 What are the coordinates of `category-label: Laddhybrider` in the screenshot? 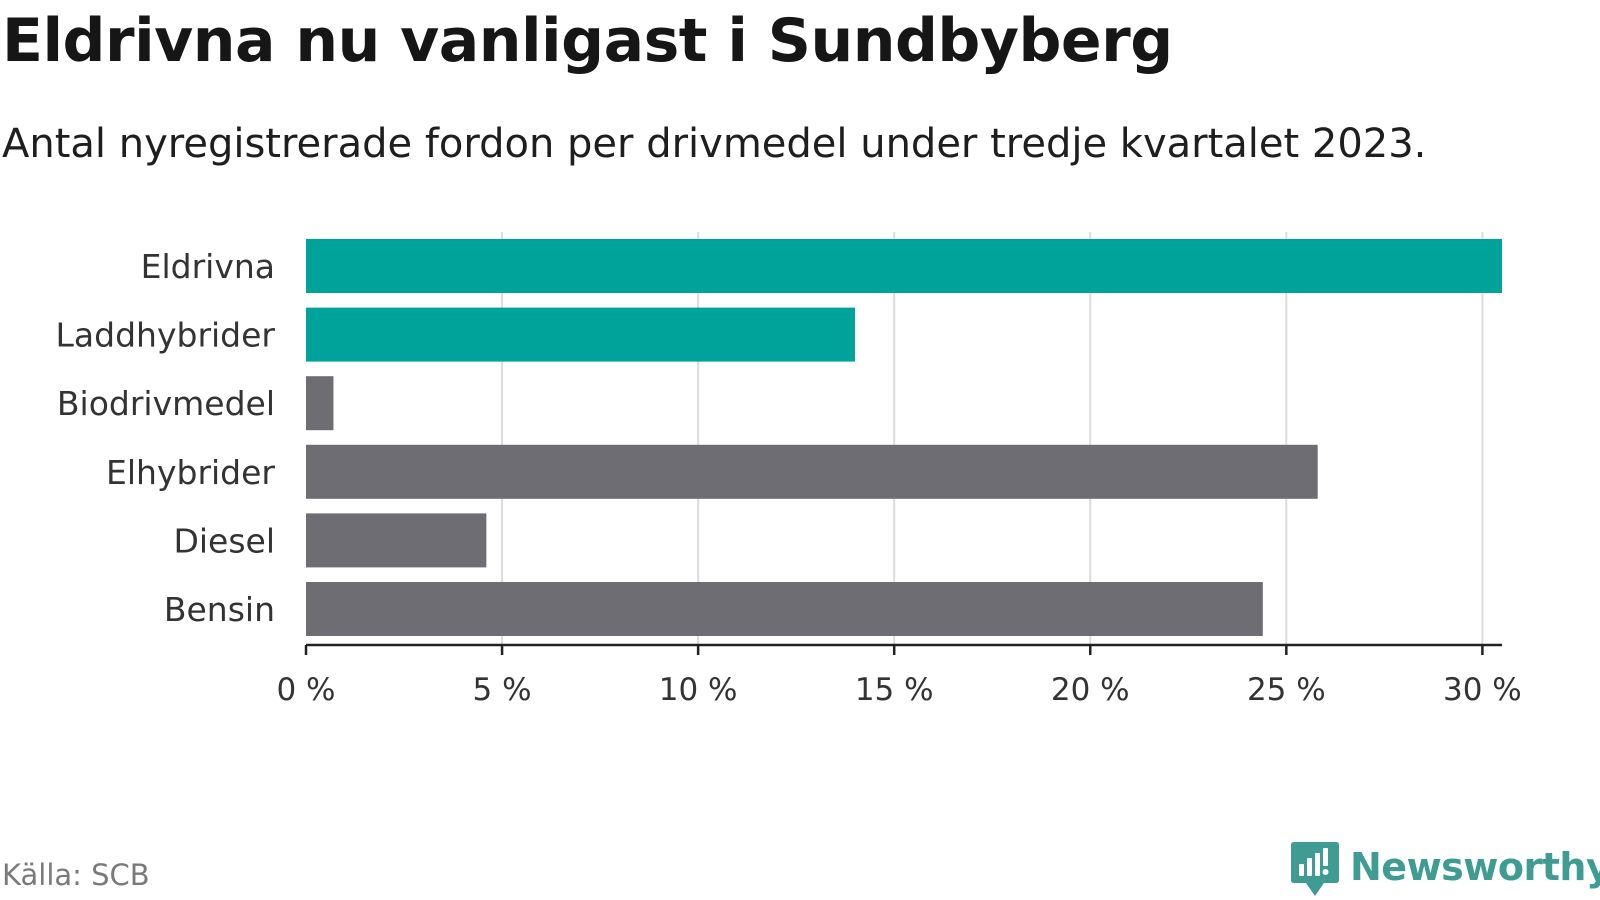 It's located at (166, 335).